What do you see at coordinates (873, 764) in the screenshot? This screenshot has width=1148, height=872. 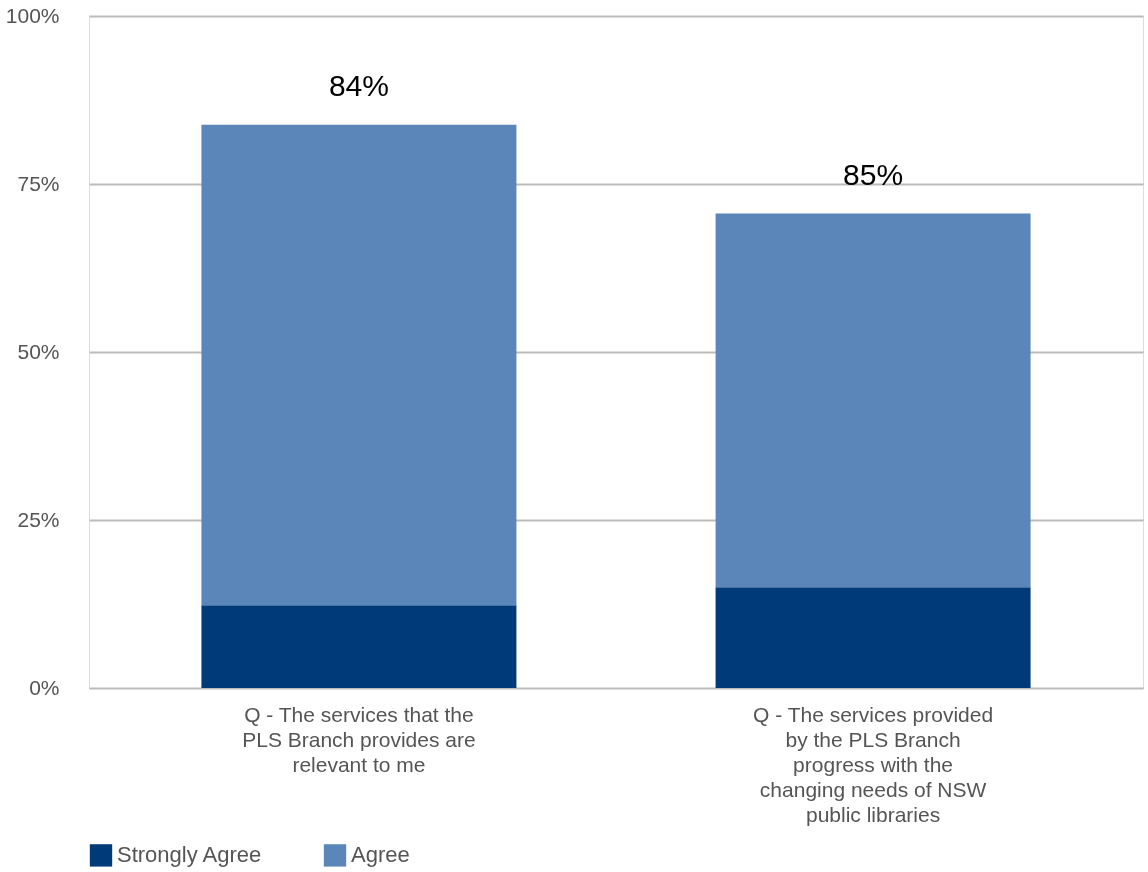 I see `x-tick-label: Q - The services provided by the PLS Branch progress with the changing needs of NSW public libraries` at bounding box center [873, 764].